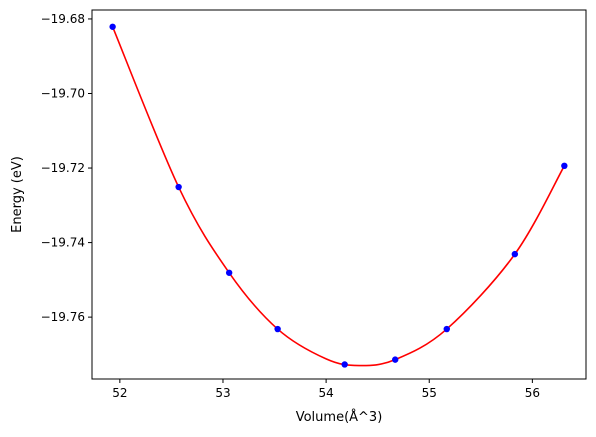 The height and width of the screenshot is (437, 596). What do you see at coordinates (119, 393) in the screenshot?
I see `x-tick-label: 52` at bounding box center [119, 393].